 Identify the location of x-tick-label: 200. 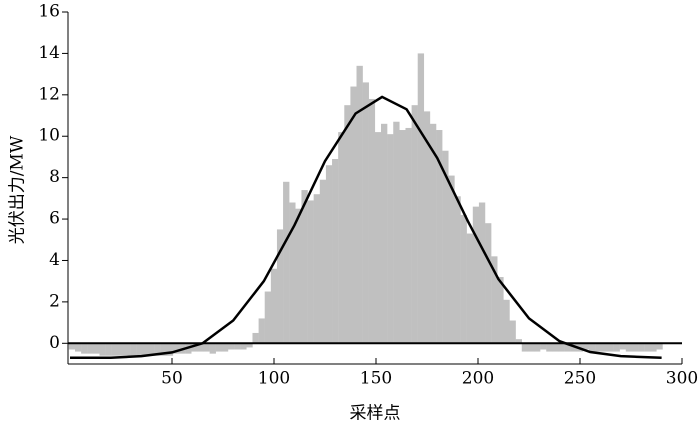
(478, 379).